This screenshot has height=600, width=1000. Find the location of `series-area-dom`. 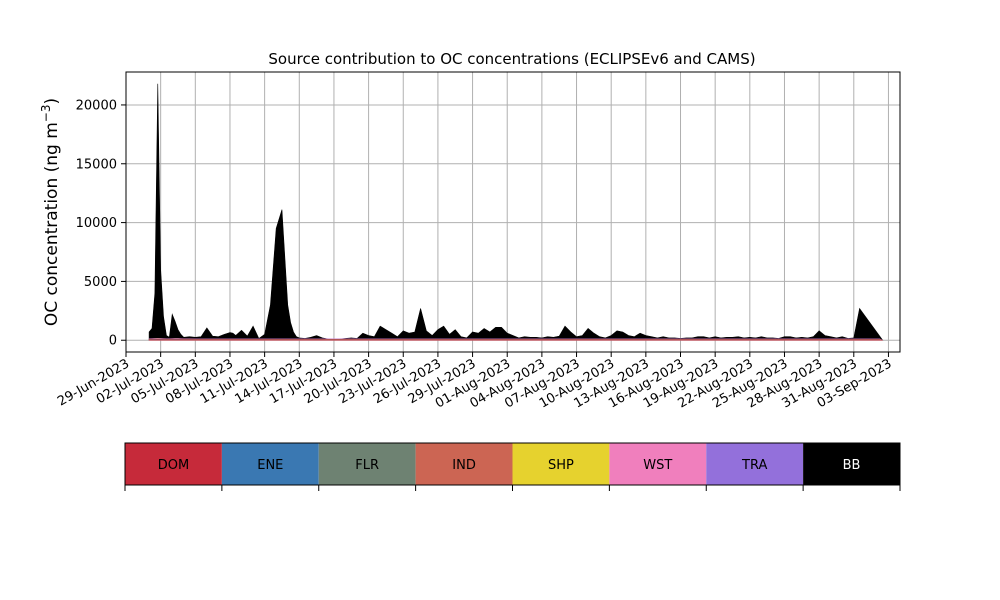

series-area-dom is located at coordinates (515, 340).